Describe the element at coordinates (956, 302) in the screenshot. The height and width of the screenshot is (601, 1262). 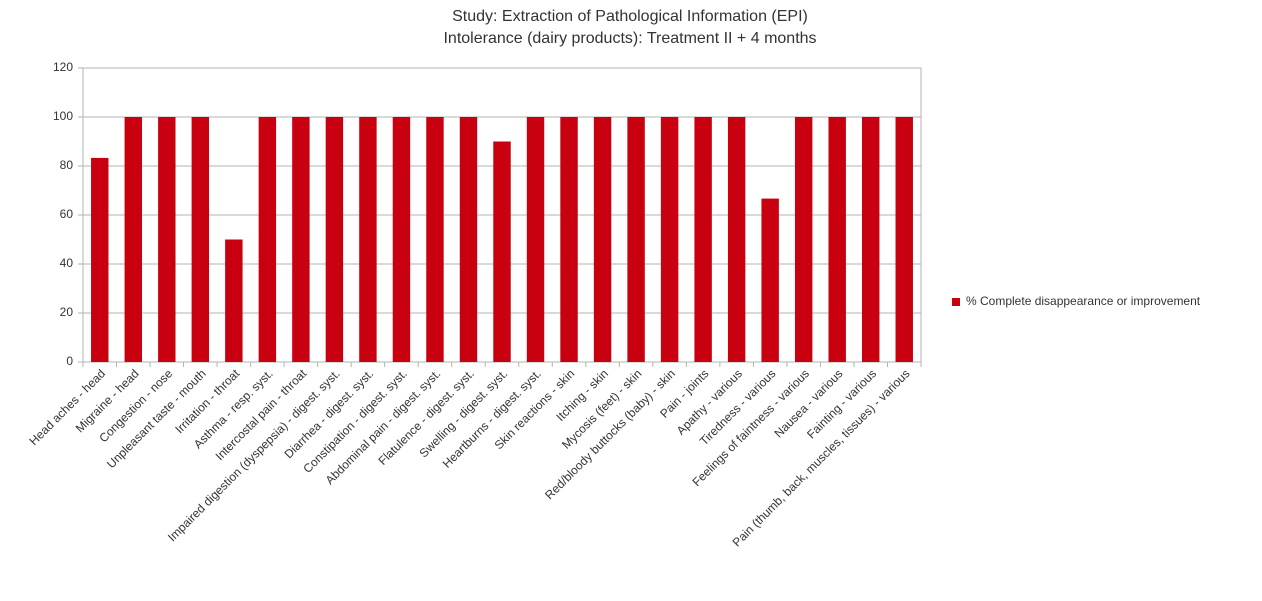
I see `legend-swatch` at that location.